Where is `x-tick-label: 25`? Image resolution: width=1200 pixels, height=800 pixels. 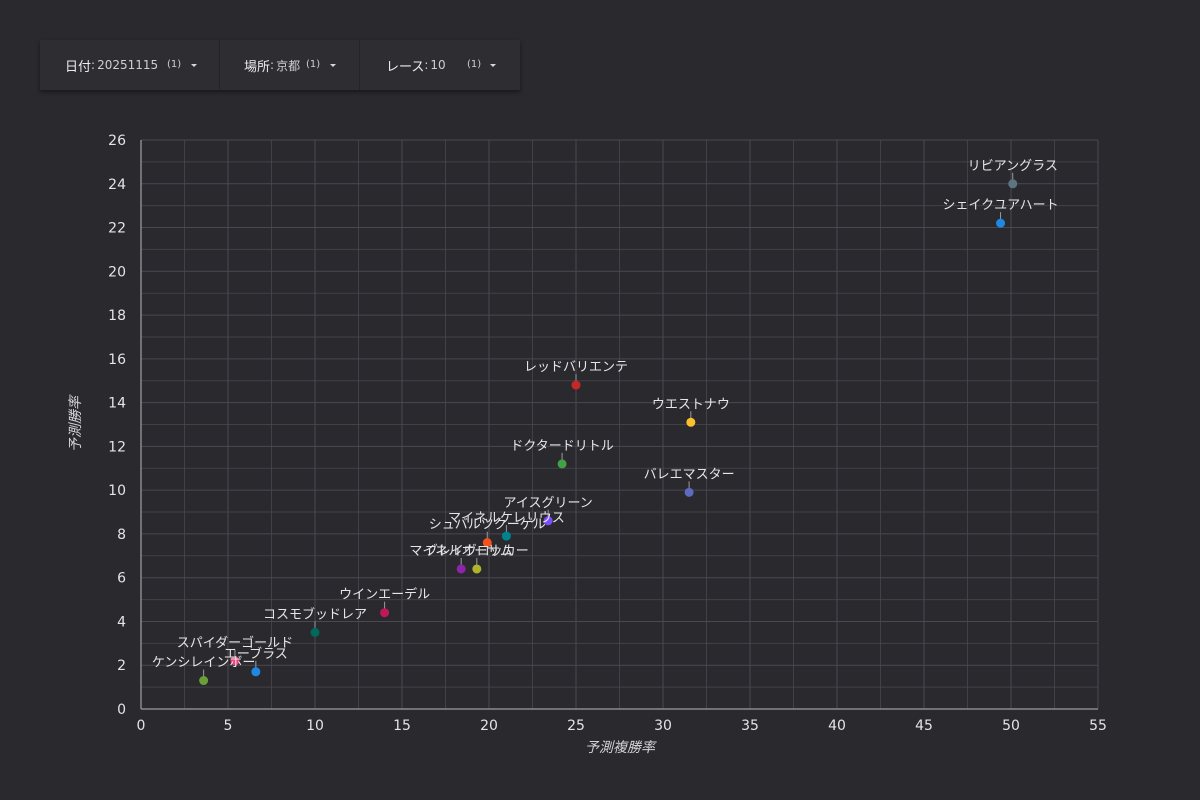
x-tick-label: 25 is located at coordinates (576, 726).